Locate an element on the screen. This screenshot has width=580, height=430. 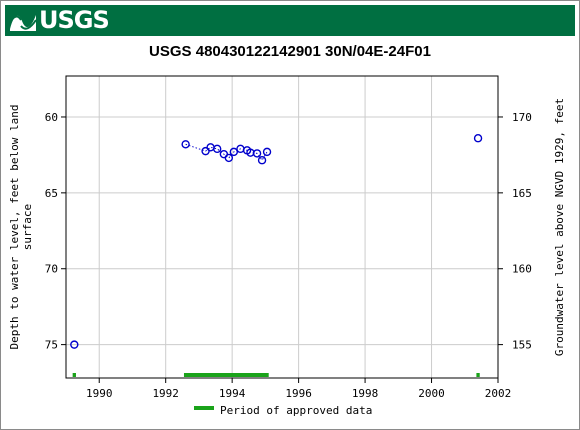
y-left-tick-label: 60 is located at coordinates (51, 117).